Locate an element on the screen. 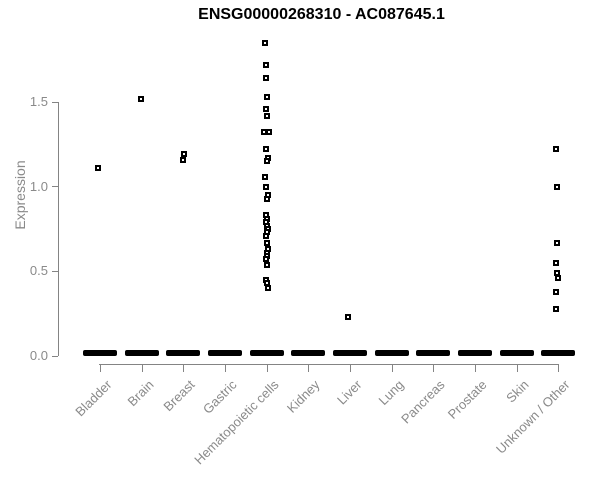  x-axis-line is located at coordinates (329, 364).